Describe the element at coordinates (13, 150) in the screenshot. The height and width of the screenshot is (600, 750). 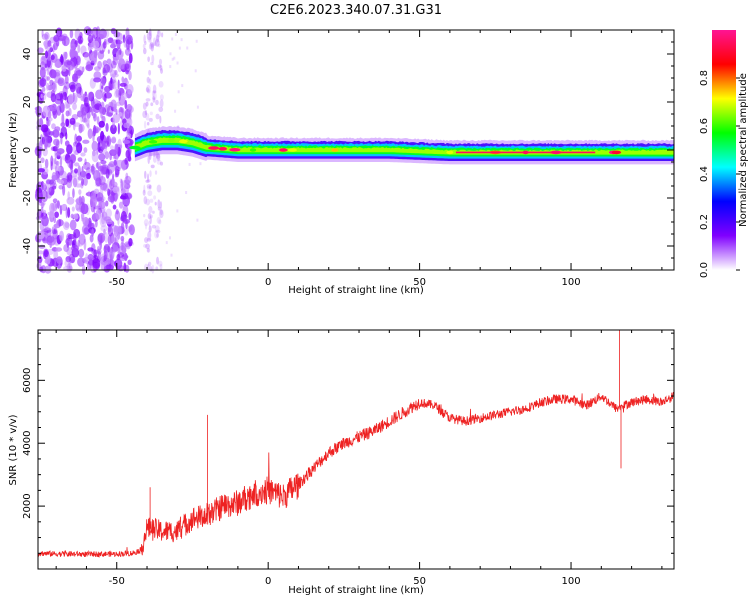
I see `spectrogram-y-label: Frequency (Hz)` at that location.